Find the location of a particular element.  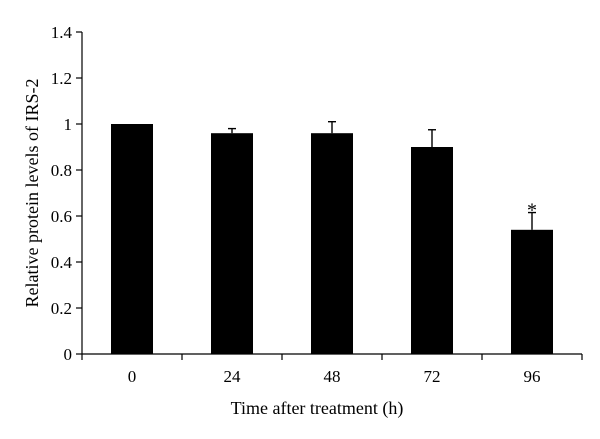

x-tick-label: 24 is located at coordinates (233, 376).